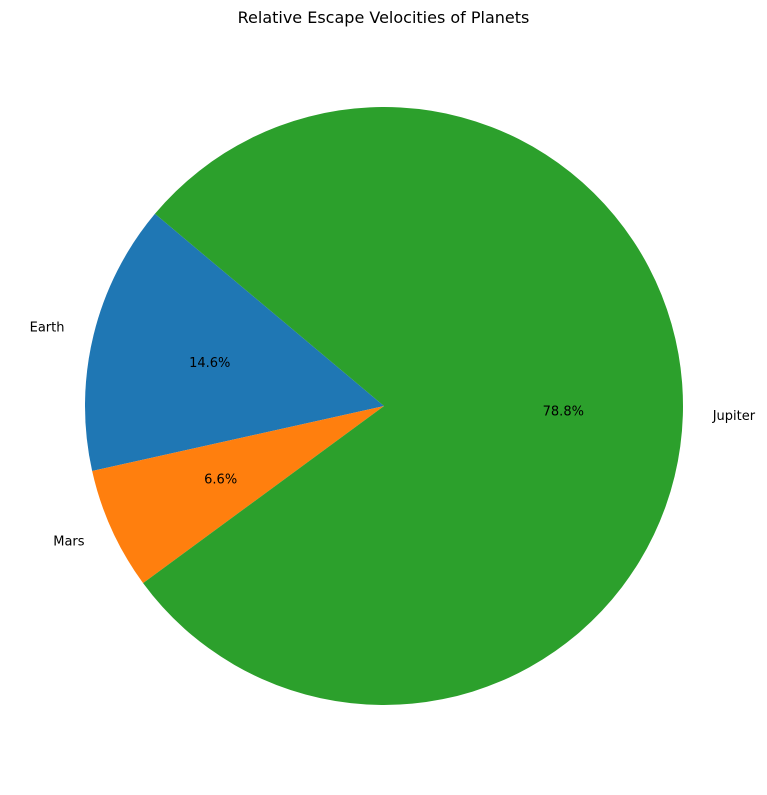  What do you see at coordinates (563, 411) in the screenshot?
I see `pct-label-jupiter: 78.8%` at bounding box center [563, 411].